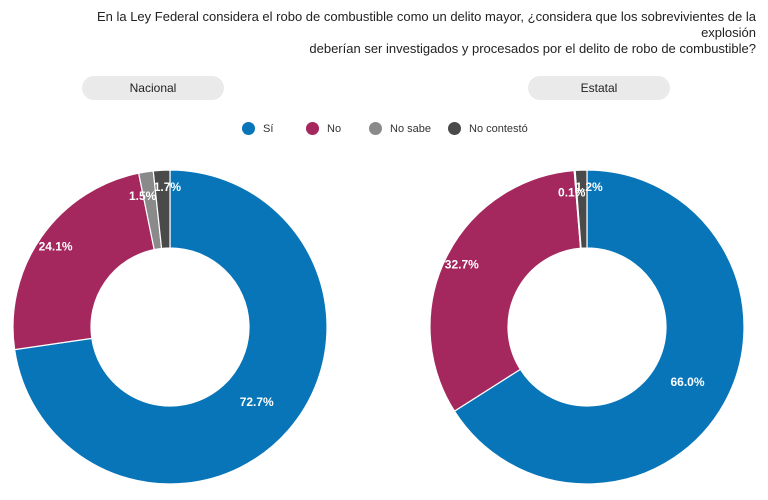  What do you see at coordinates (268, 129) in the screenshot?
I see `legend-label-si: Sí` at bounding box center [268, 129].